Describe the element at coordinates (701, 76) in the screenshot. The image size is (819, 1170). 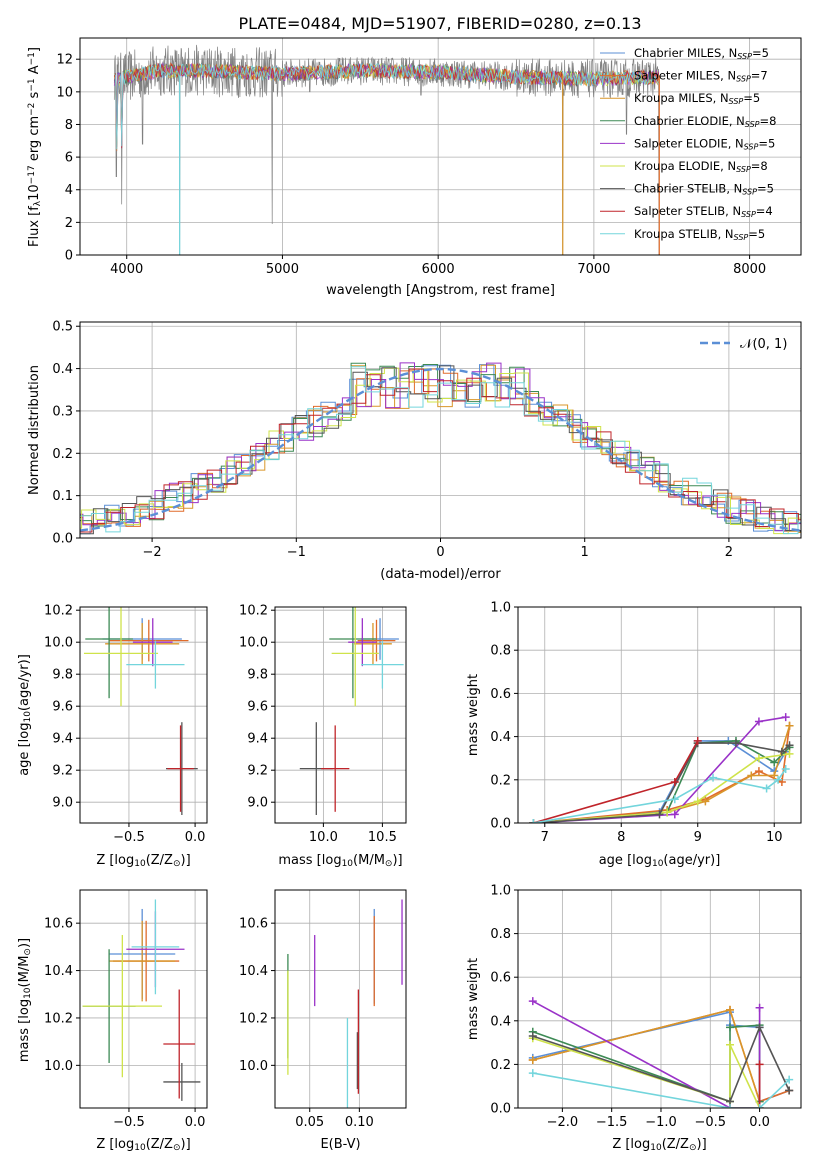
I see `legend-label: Salpeter MILES, NSSP=7` at that location.